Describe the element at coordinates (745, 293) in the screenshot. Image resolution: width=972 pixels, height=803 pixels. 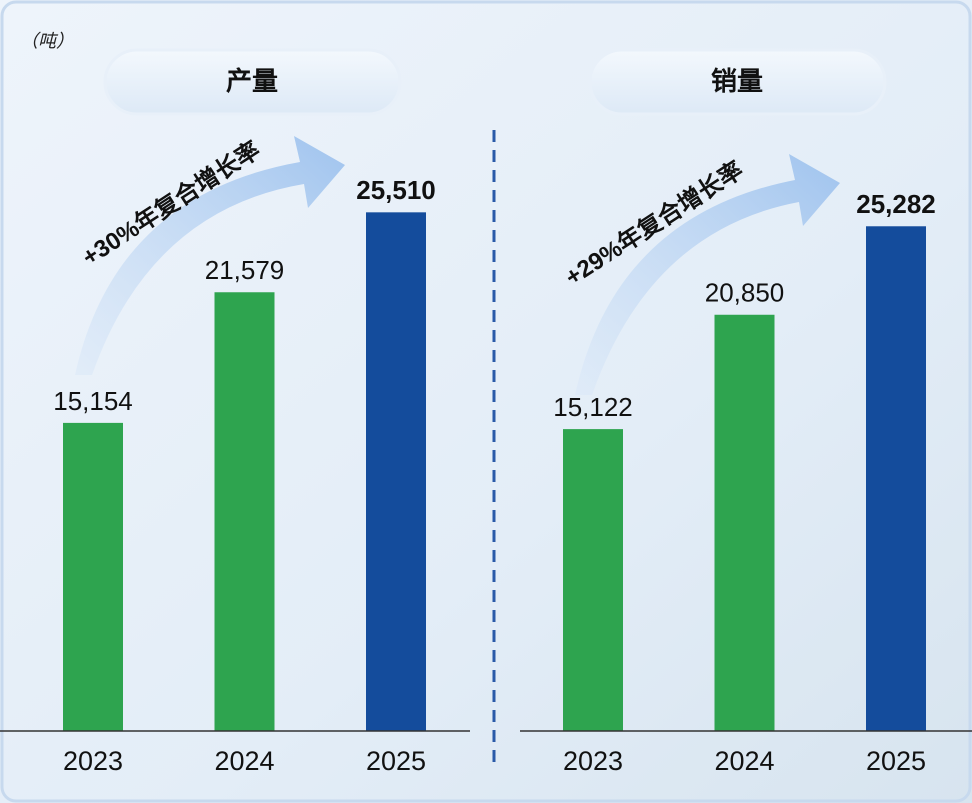
I see `value-label: 20,850` at that location.